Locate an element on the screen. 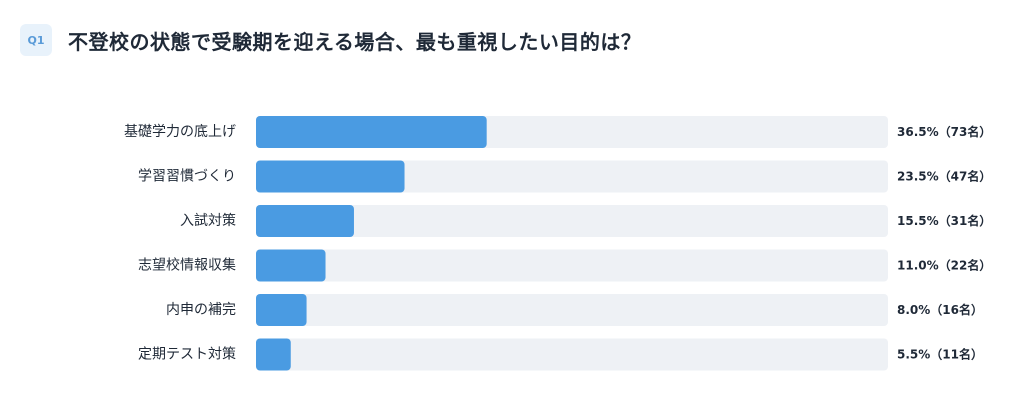  question-number-badge: Q1 is located at coordinates (36, 40).